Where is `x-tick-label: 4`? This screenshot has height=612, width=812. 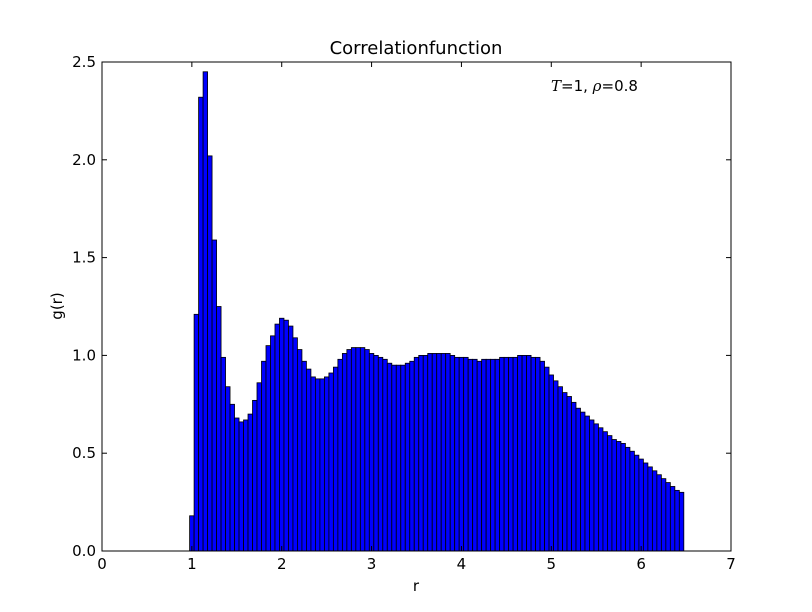
x-tick-label: 4 is located at coordinates (462, 564).